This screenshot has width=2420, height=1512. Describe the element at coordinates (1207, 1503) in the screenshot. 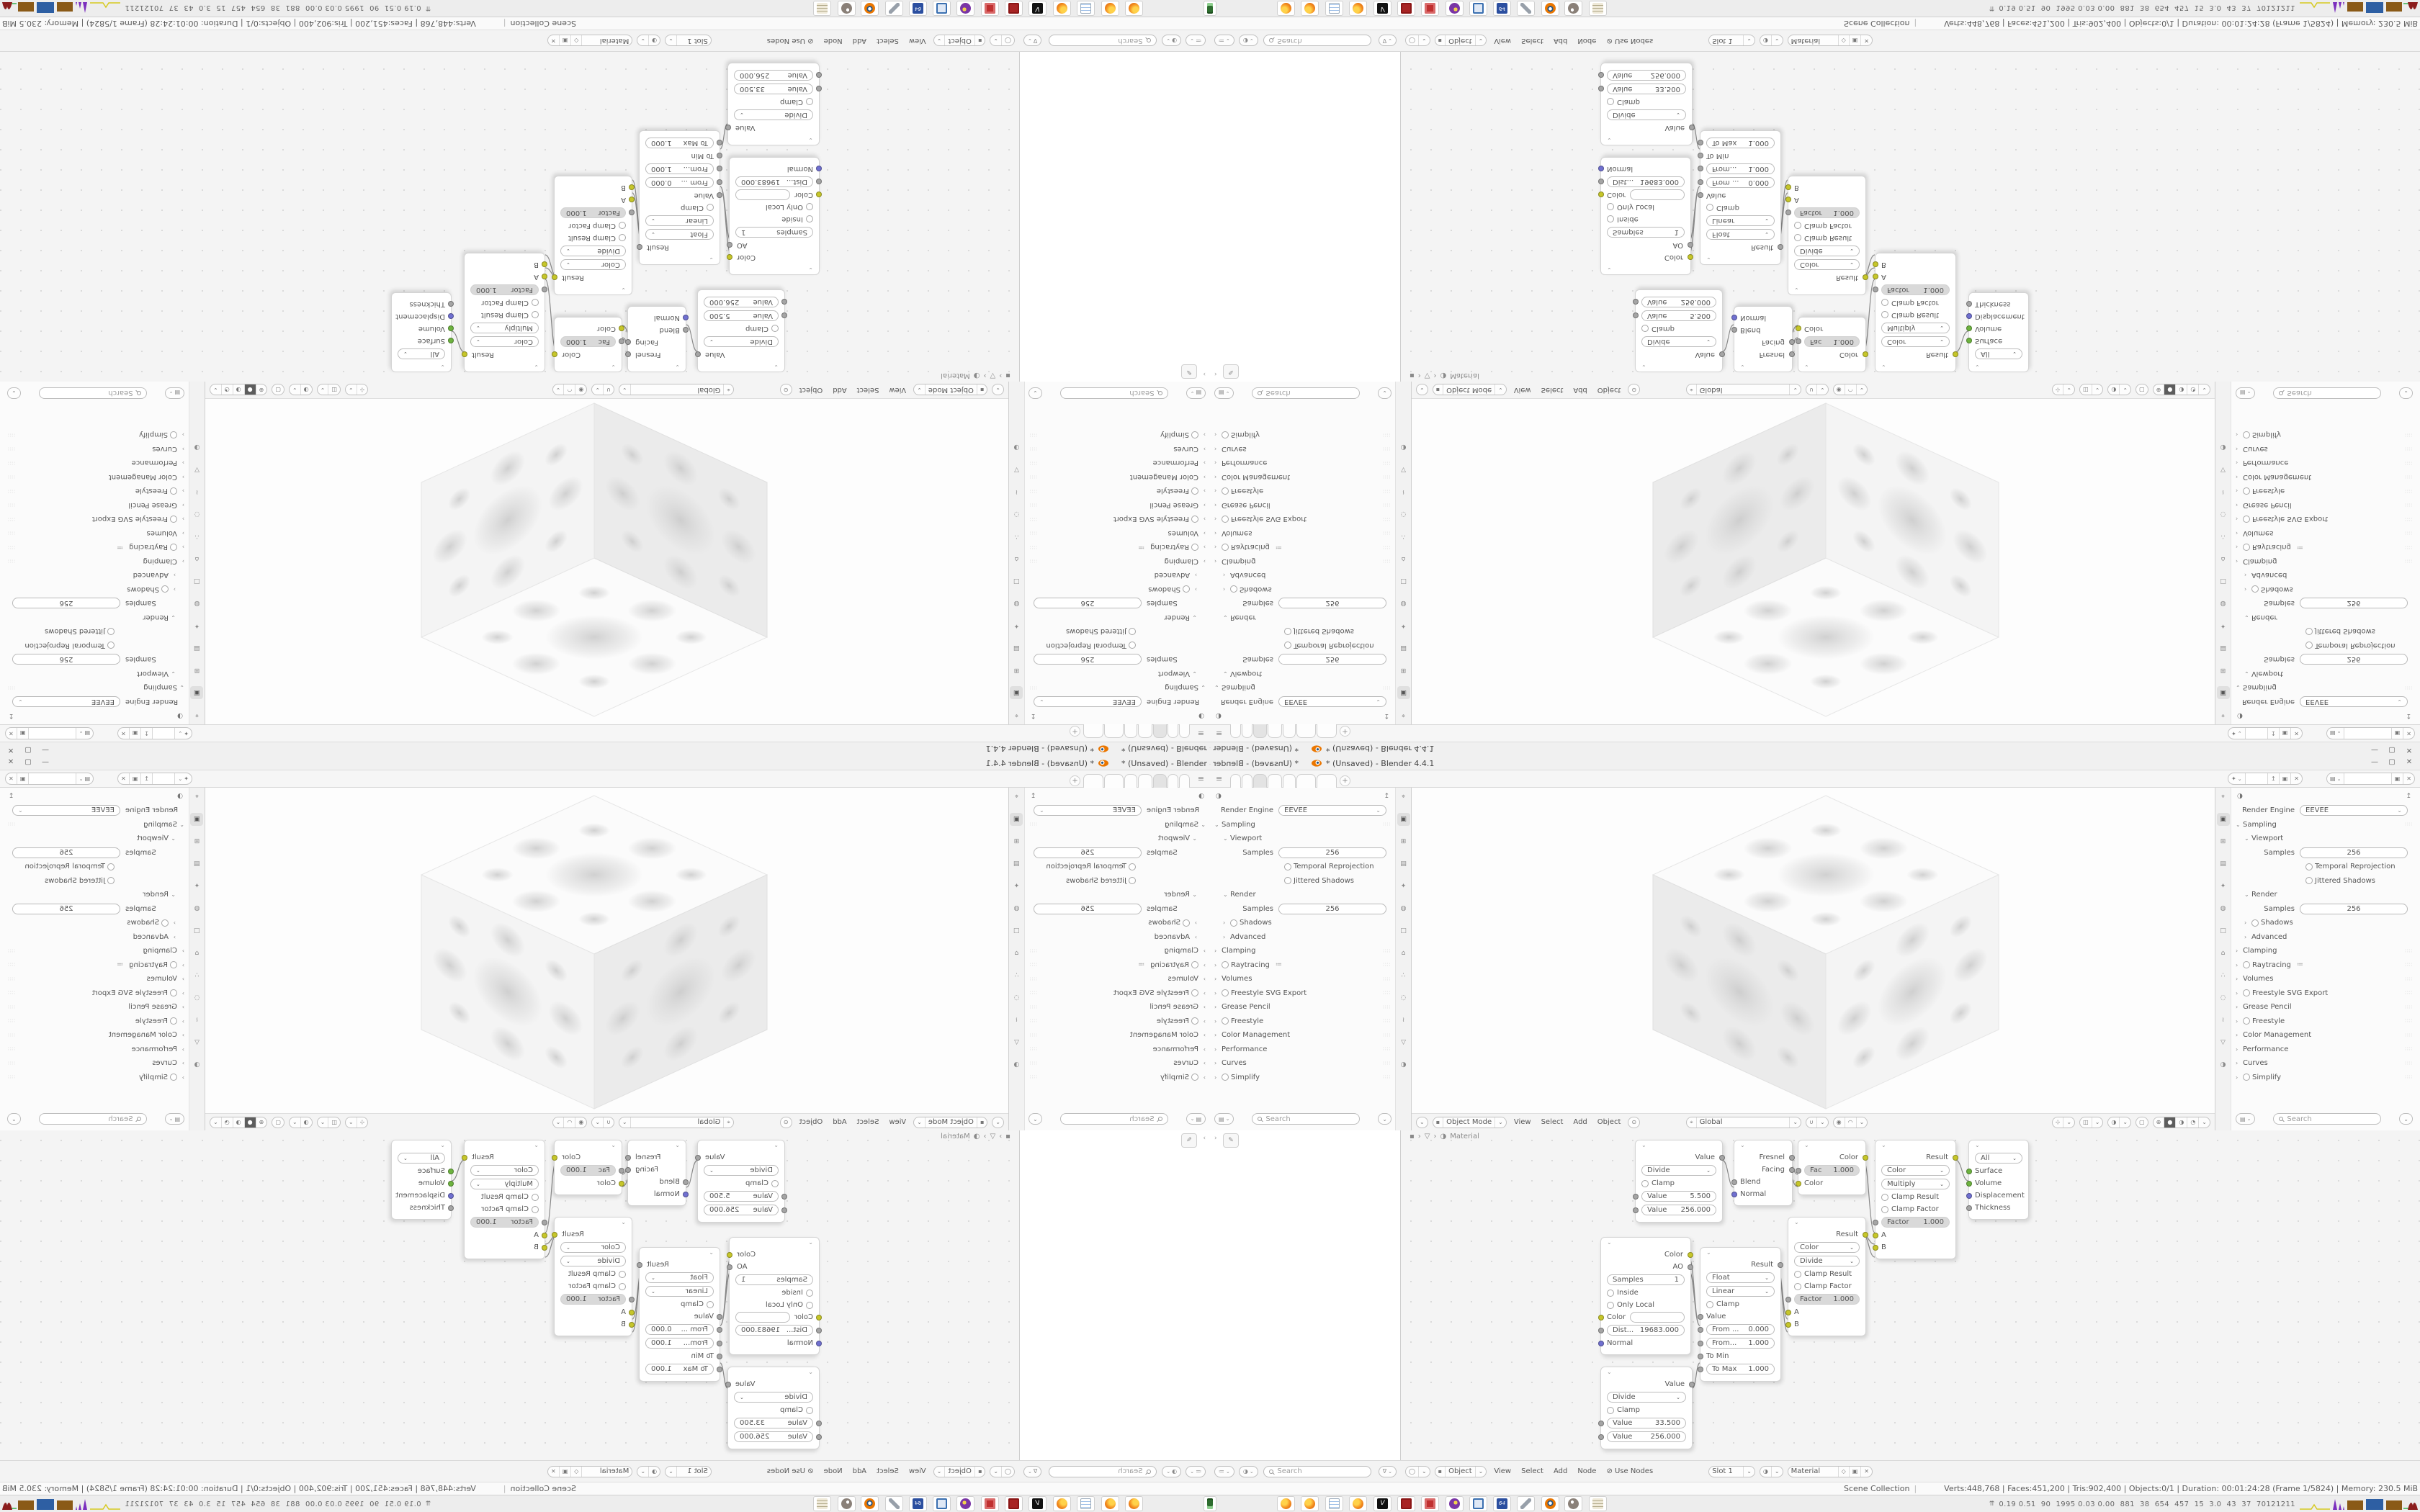

I see `app-terminal-icon` at that location.